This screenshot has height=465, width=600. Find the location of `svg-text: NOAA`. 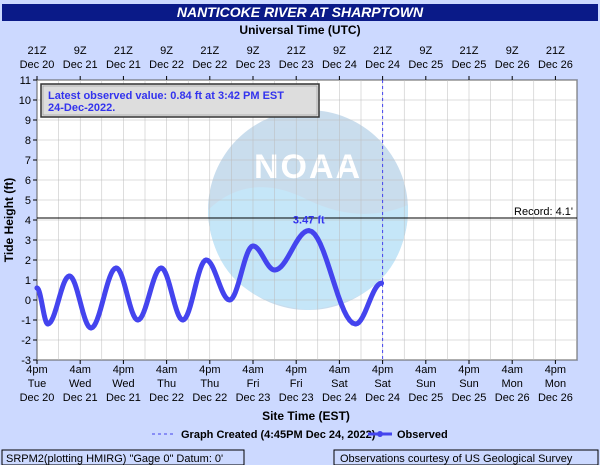

svg-text: NOAA is located at coordinates (308, 167).